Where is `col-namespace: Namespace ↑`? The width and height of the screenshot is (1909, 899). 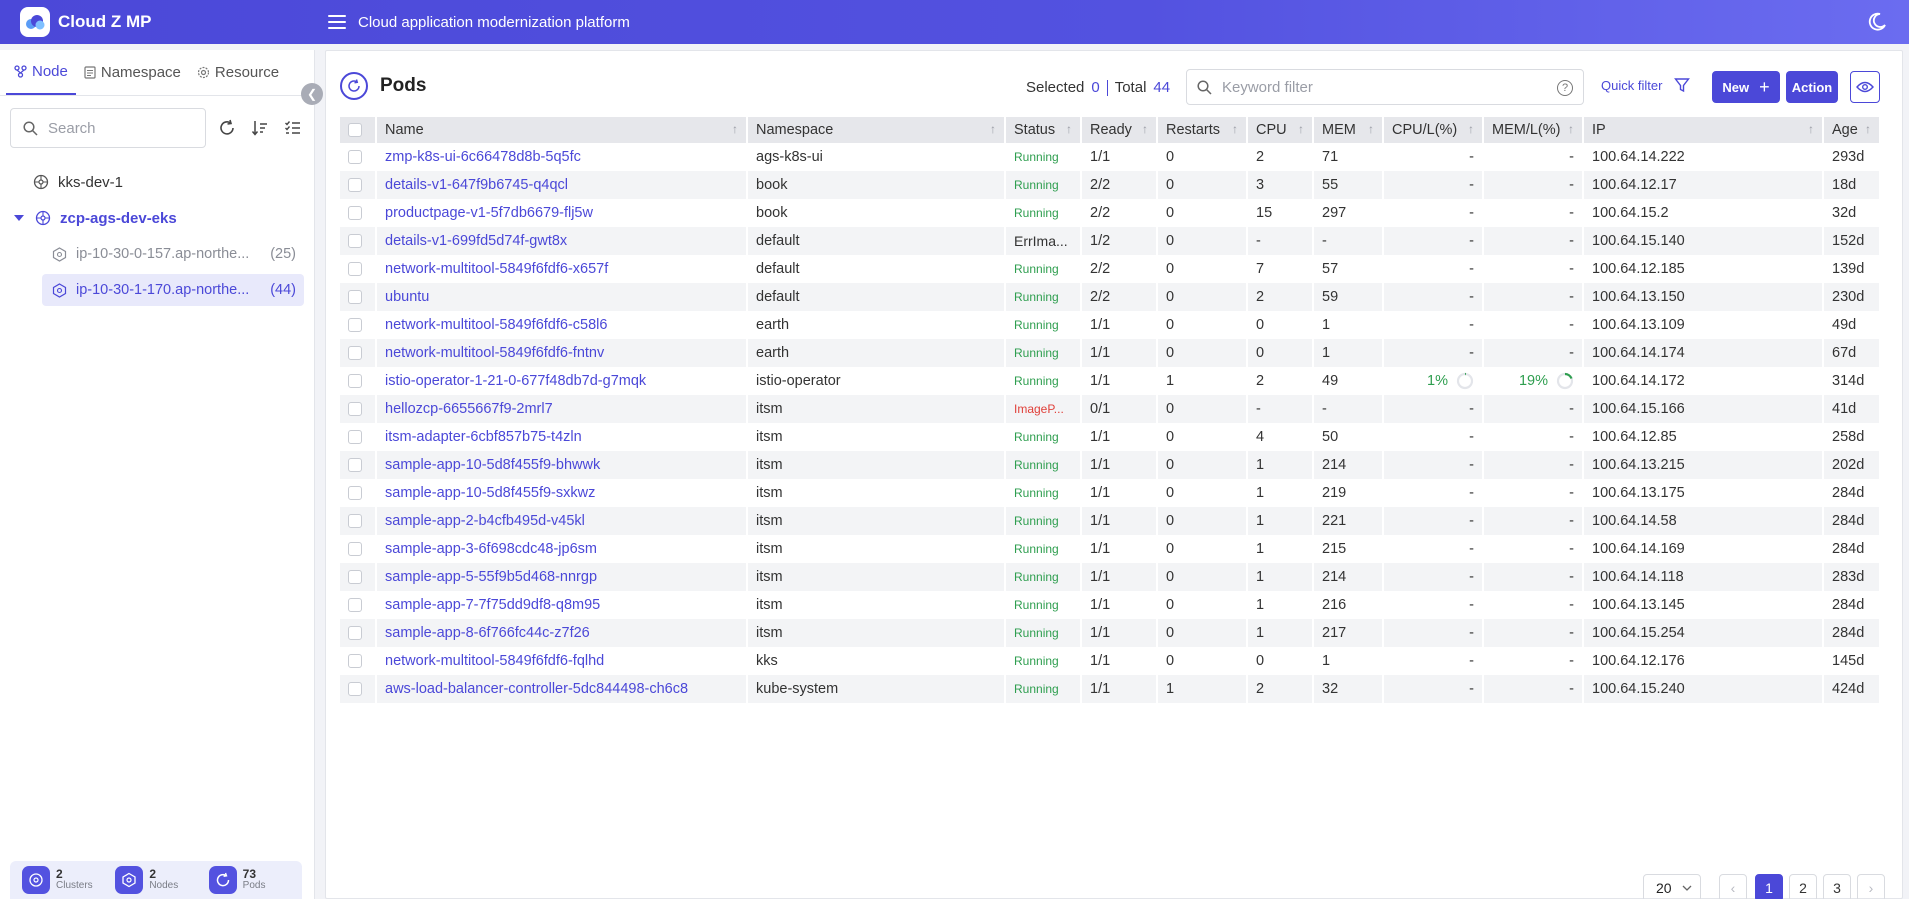 col-namespace: Namespace ↑ is located at coordinates (876, 130).